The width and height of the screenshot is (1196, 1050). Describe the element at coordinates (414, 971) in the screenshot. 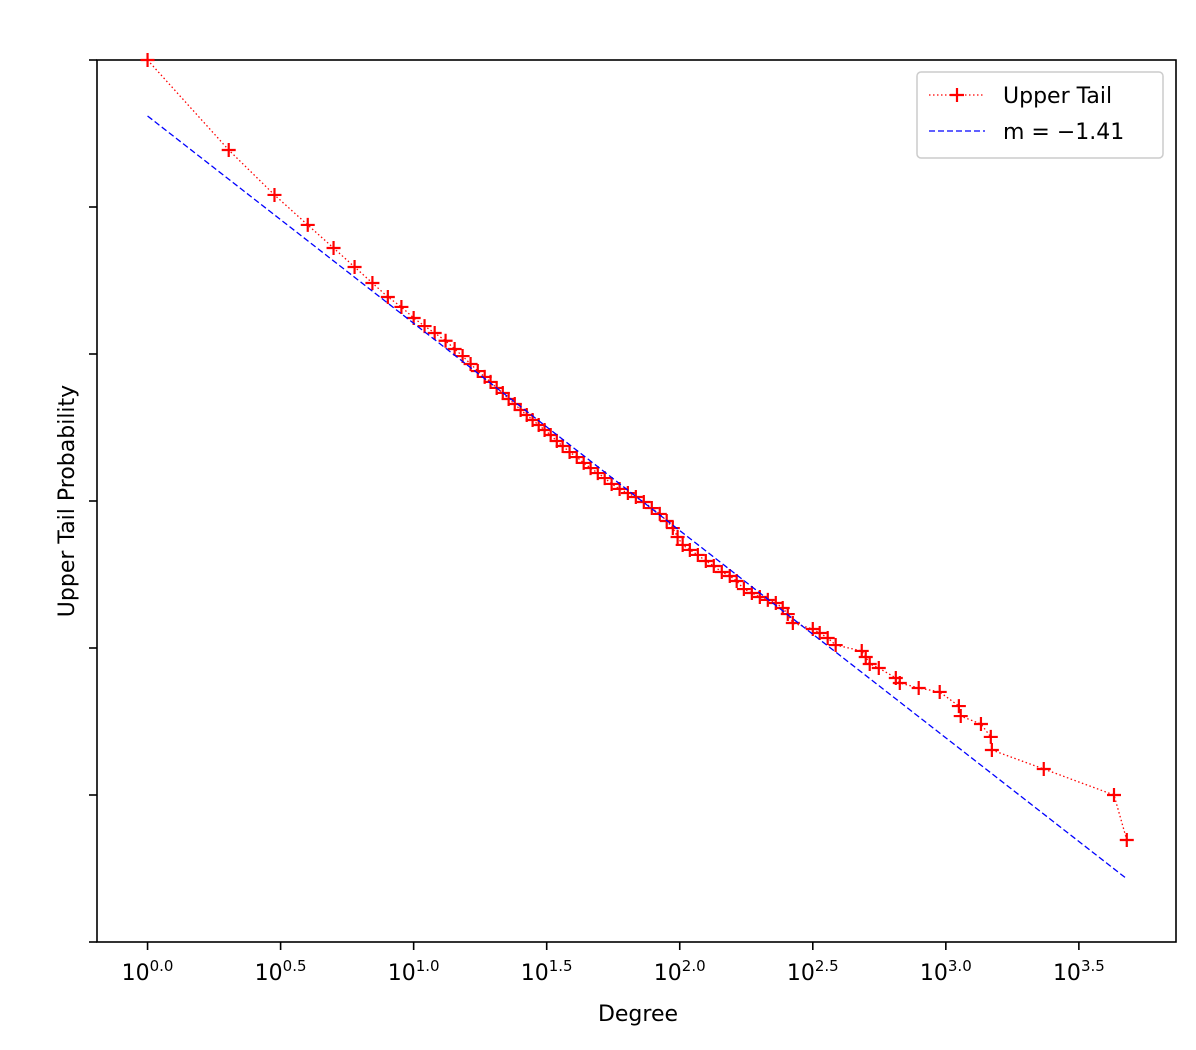

I see `x-tick-label: 101.0` at that location.